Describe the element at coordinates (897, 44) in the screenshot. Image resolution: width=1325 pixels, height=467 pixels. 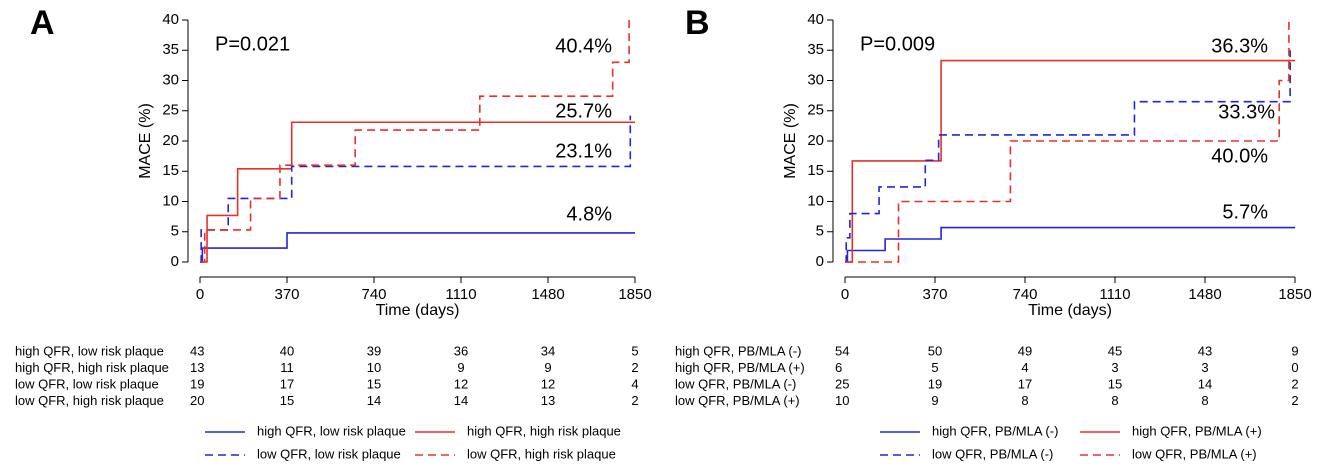
I see `annotation: P=0.009` at that location.